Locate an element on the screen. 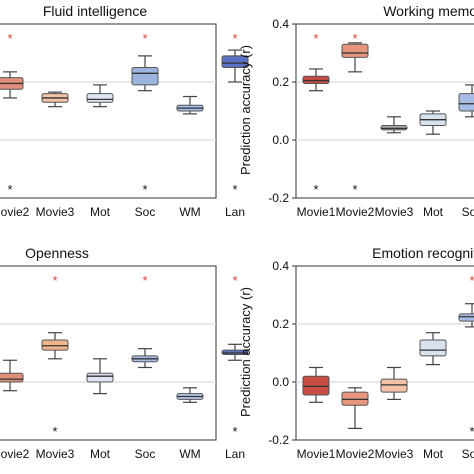 The height and width of the screenshot is (474, 474). panel-title: Emotion recognition is located at coordinates (423, 253).